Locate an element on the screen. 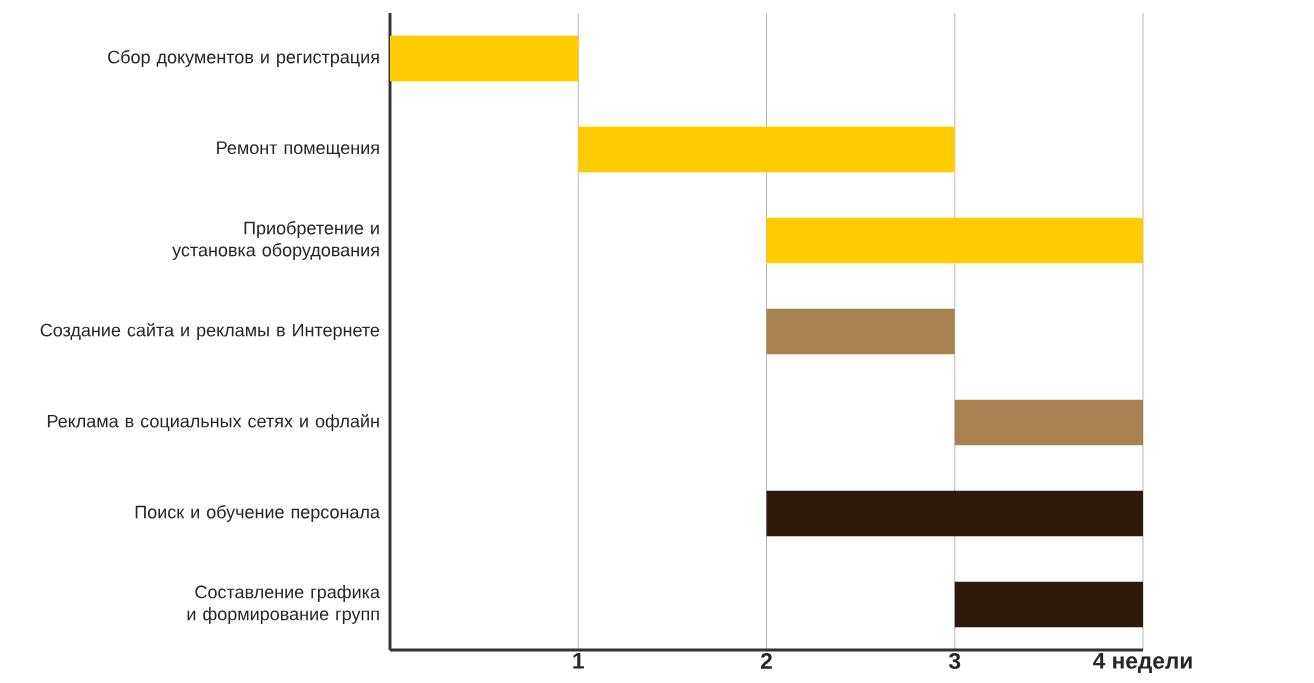 This screenshot has width=1314, height=683. y-tick-label: Поиск и обучение персонала is located at coordinates (257, 513).